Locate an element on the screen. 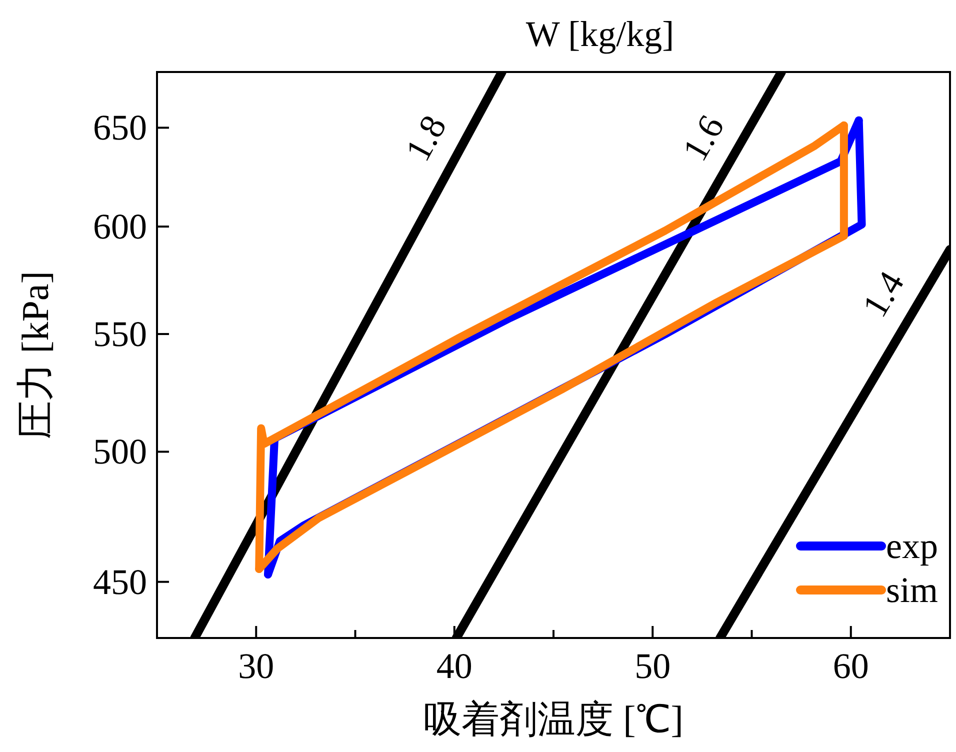 The height and width of the screenshot is (752, 956). x-tick-label: 60 is located at coordinates (850, 666).